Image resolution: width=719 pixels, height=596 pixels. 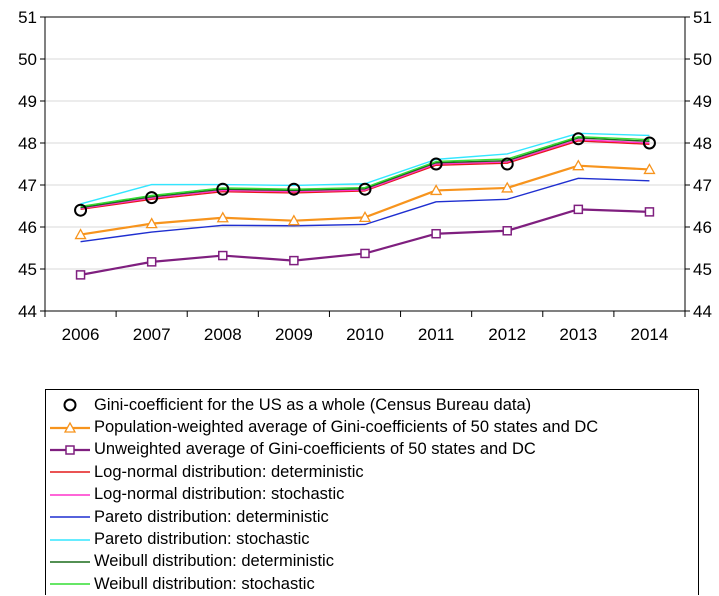 I want to click on x-tick-label: 2006, so click(x=81, y=334).